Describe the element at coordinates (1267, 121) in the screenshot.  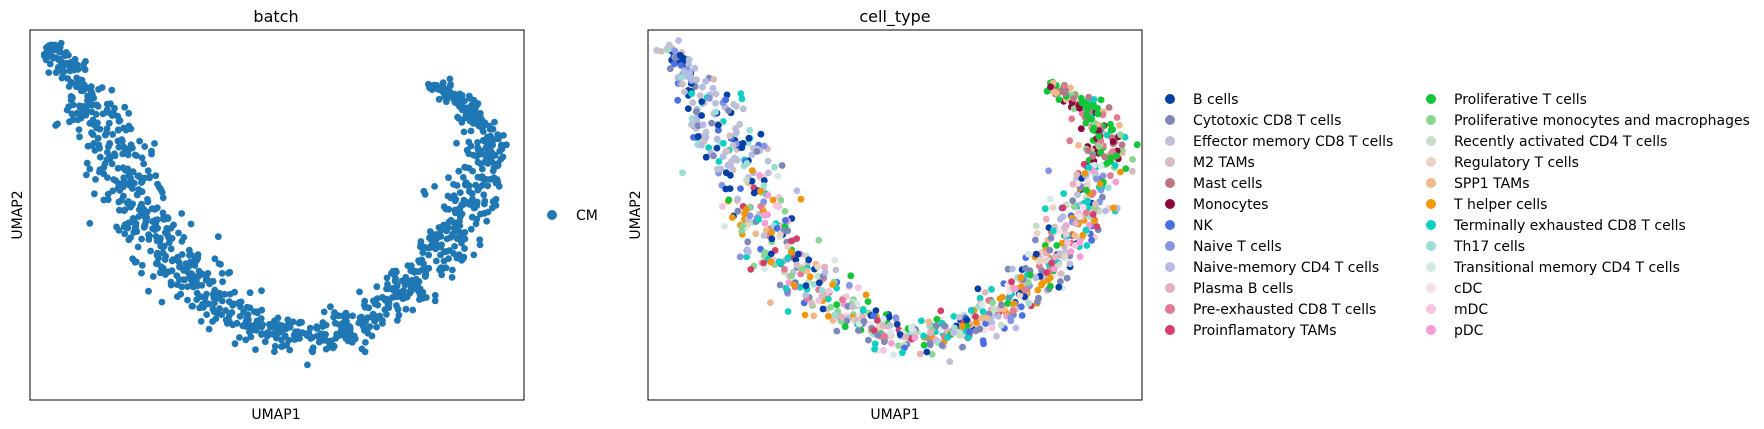
I see `cell-type-legend-label: Cytotoxic CD8 T cells` at that location.